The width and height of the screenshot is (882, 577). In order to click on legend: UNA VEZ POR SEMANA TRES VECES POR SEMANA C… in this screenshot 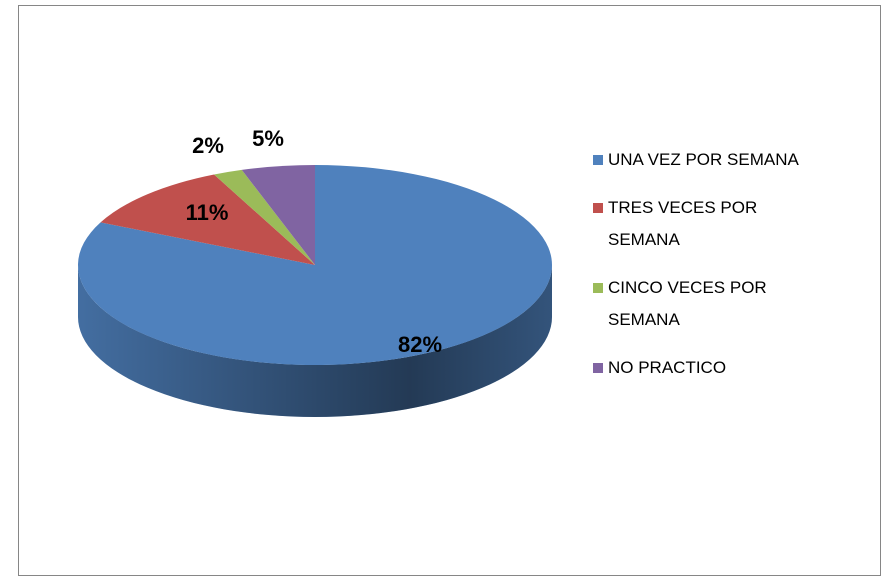, I will do `click(705, 272)`.